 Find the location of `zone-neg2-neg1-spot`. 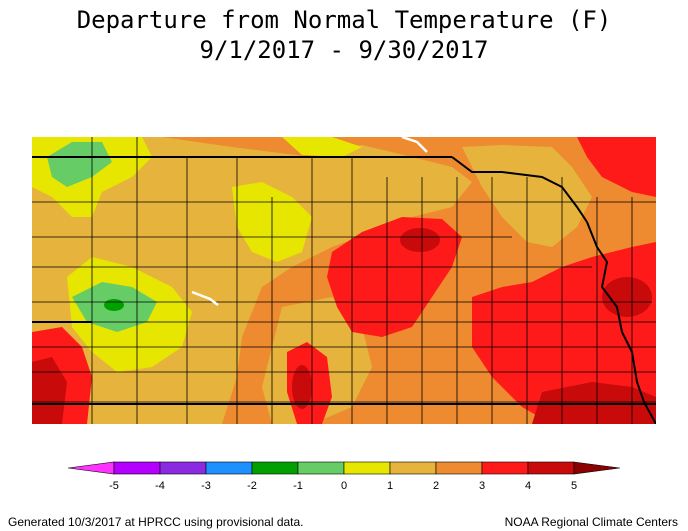

zone-neg2-neg1-spot is located at coordinates (114, 305).